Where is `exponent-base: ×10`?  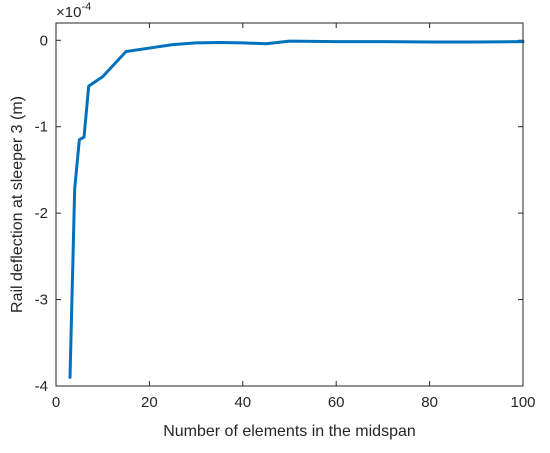 exponent-base: ×10 is located at coordinates (68, 12).